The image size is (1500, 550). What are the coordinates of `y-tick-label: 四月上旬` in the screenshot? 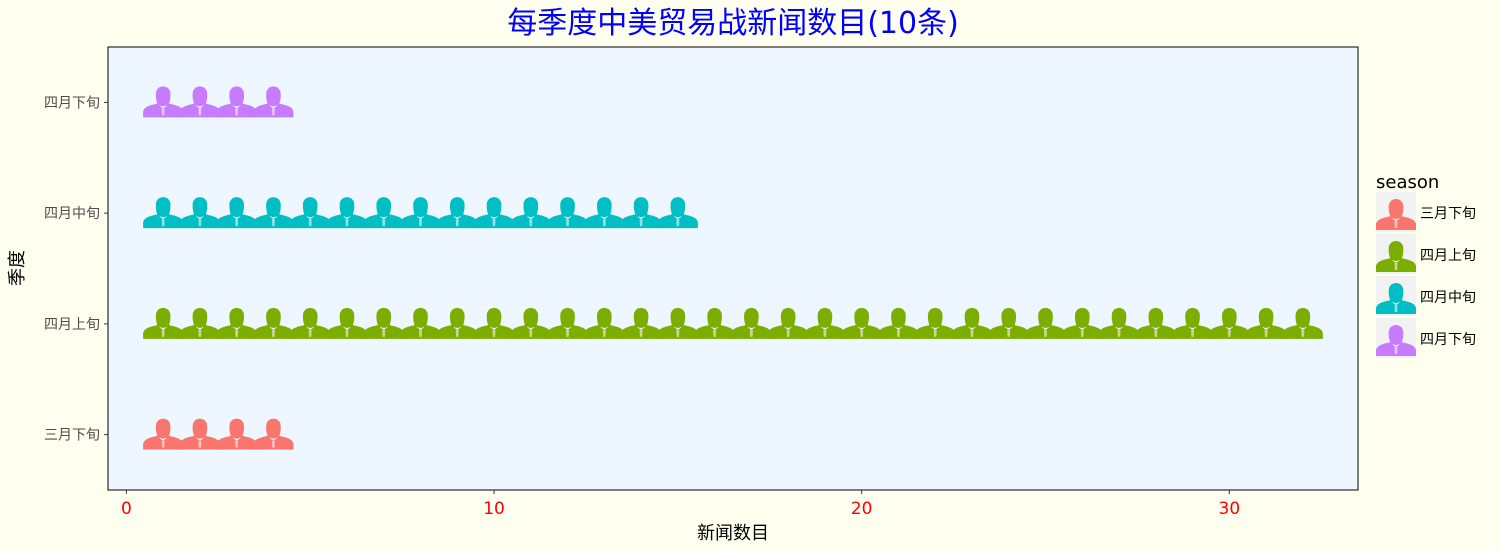 It's located at (72, 325).